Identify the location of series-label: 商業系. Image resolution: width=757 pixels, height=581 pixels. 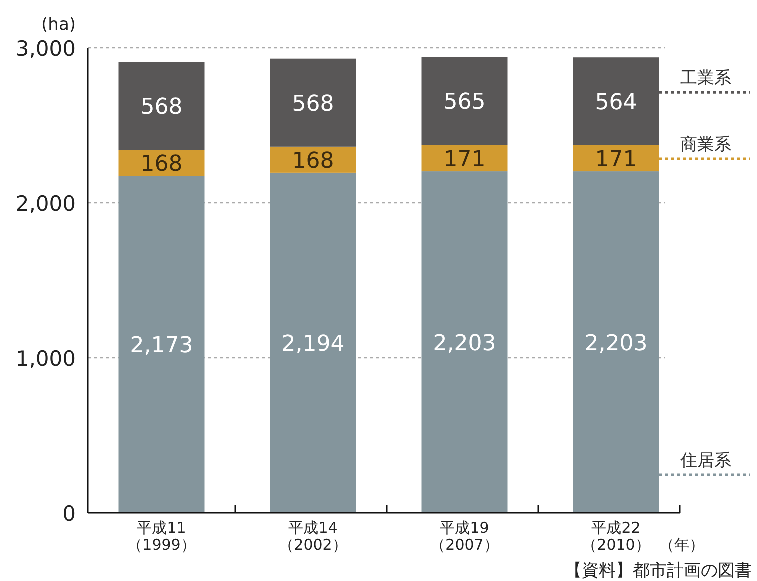
(706, 145).